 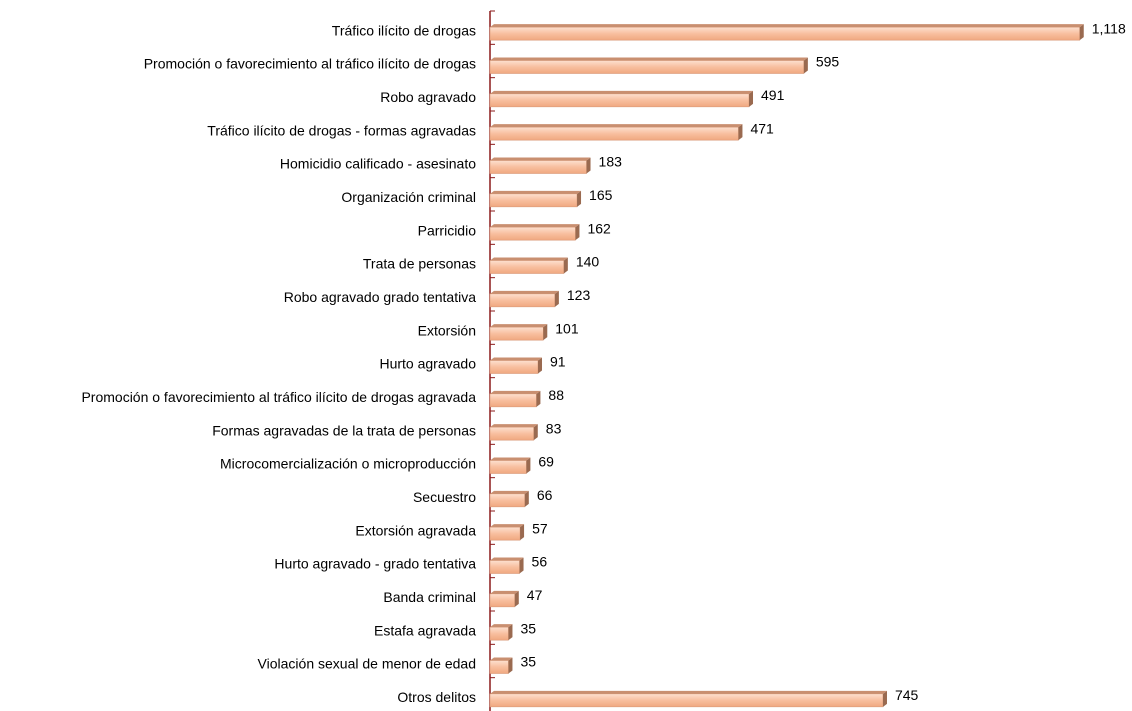 I want to click on y-tick-label: Organización criminal, so click(x=408, y=197).